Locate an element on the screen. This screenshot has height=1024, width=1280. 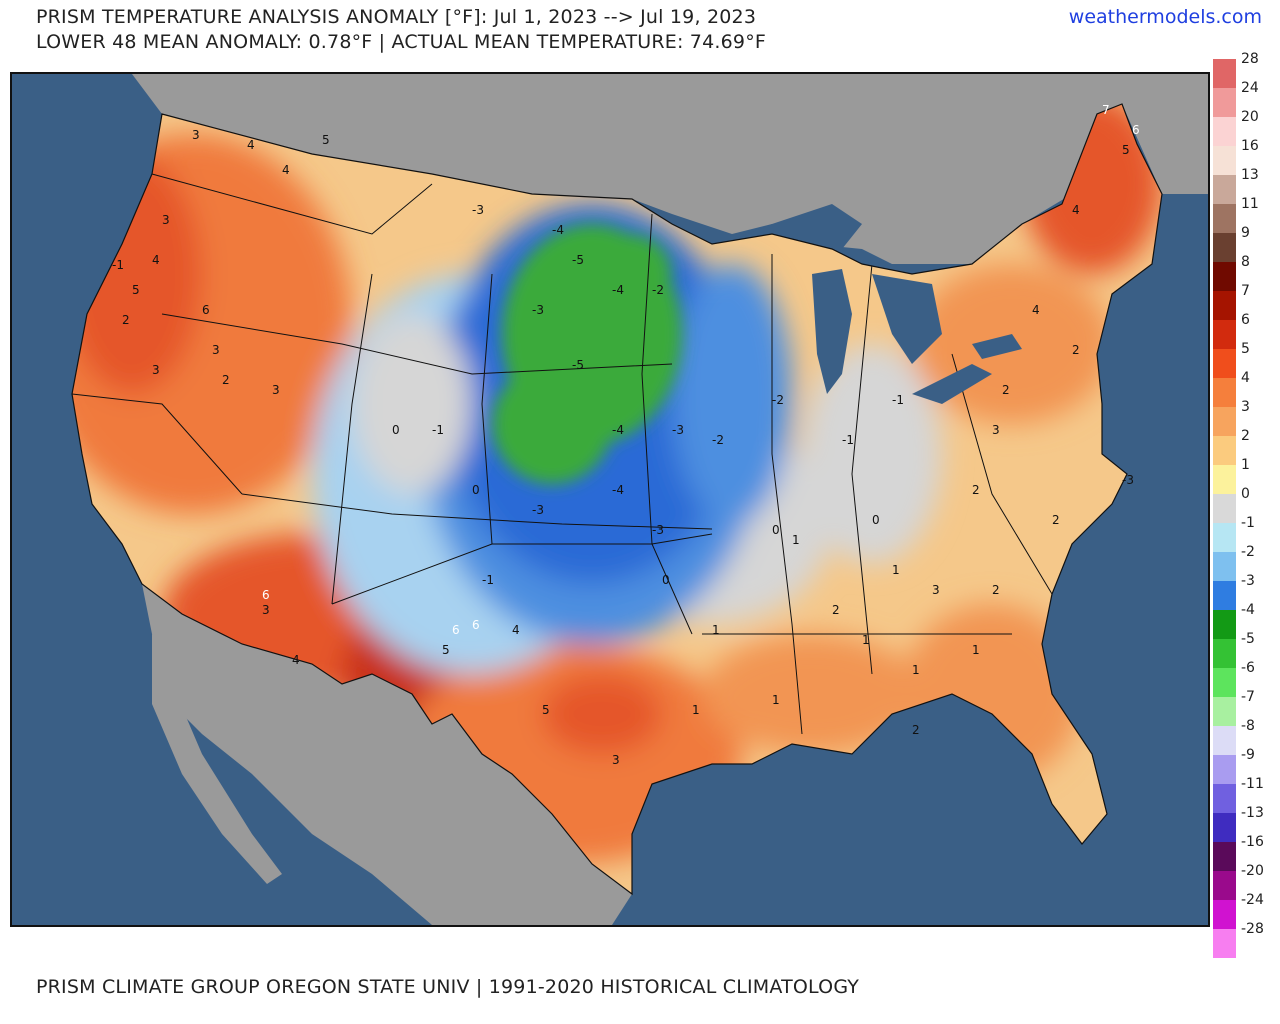
lake-huron is located at coordinates (907, 319).